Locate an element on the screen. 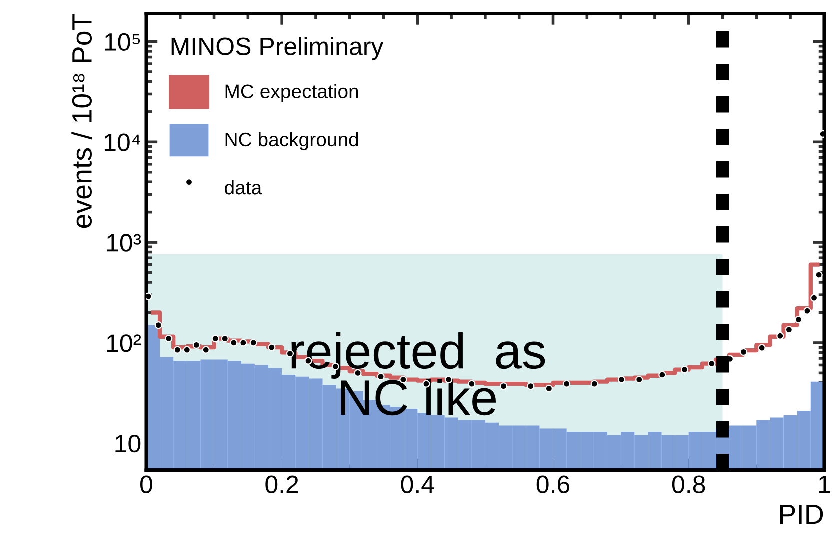 The height and width of the screenshot is (550, 837). x-axis-title: PID is located at coordinates (802, 514).